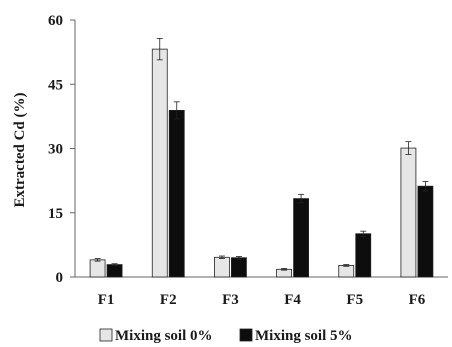  What do you see at coordinates (226, 336) in the screenshot?
I see `legend: Mixing soil 0% Mixing soil 5%` at bounding box center [226, 336].